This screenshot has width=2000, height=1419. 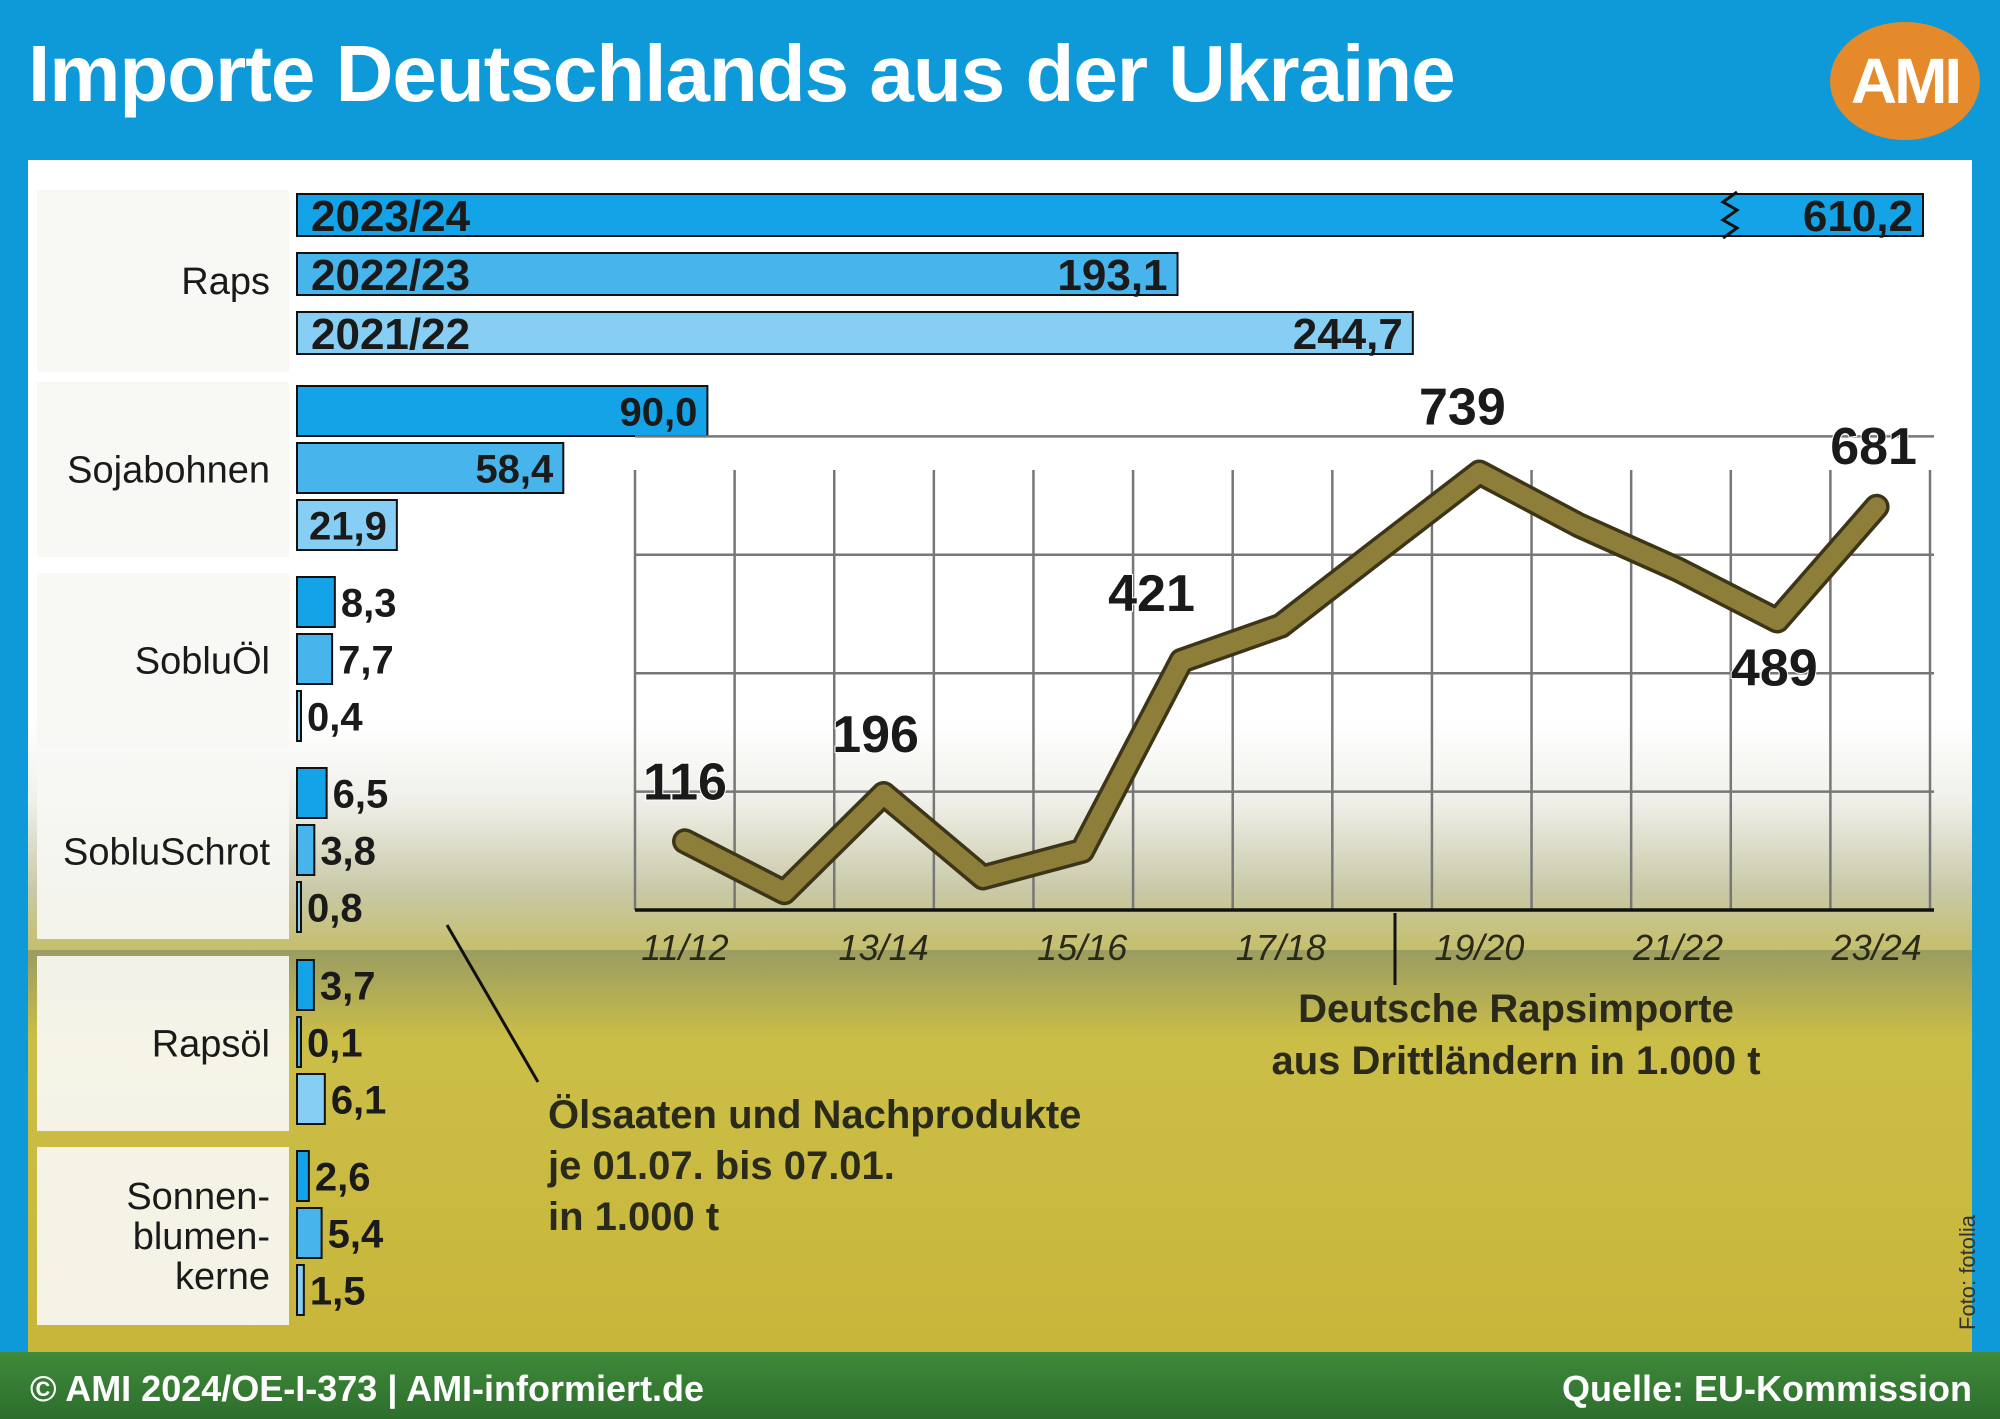 What do you see at coordinates (335, 908) in the screenshot?
I see `data-label: 0,8` at bounding box center [335, 908].